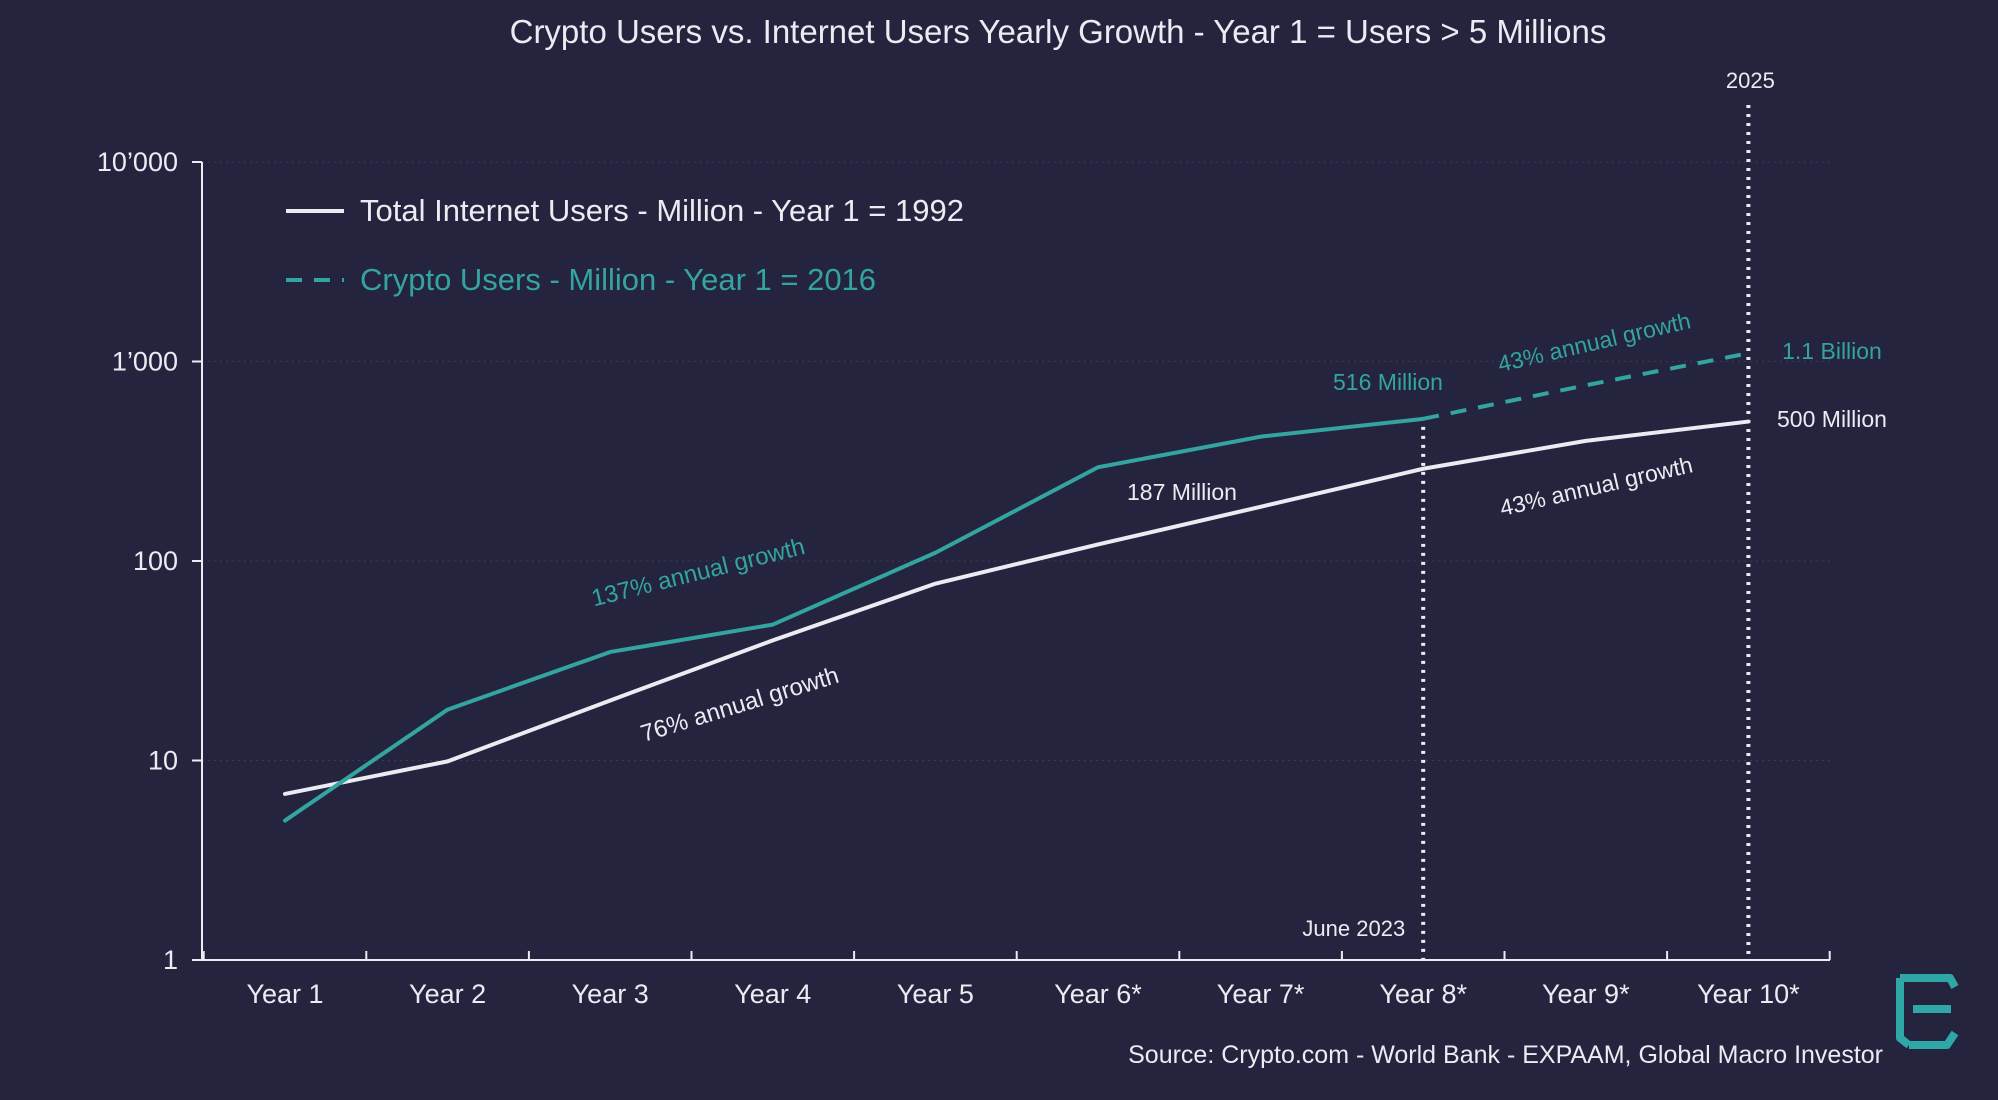 This screenshot has width=1998, height=1100. What do you see at coordinates (155, 561) in the screenshot?
I see `y-tick-label-2: 100` at bounding box center [155, 561].